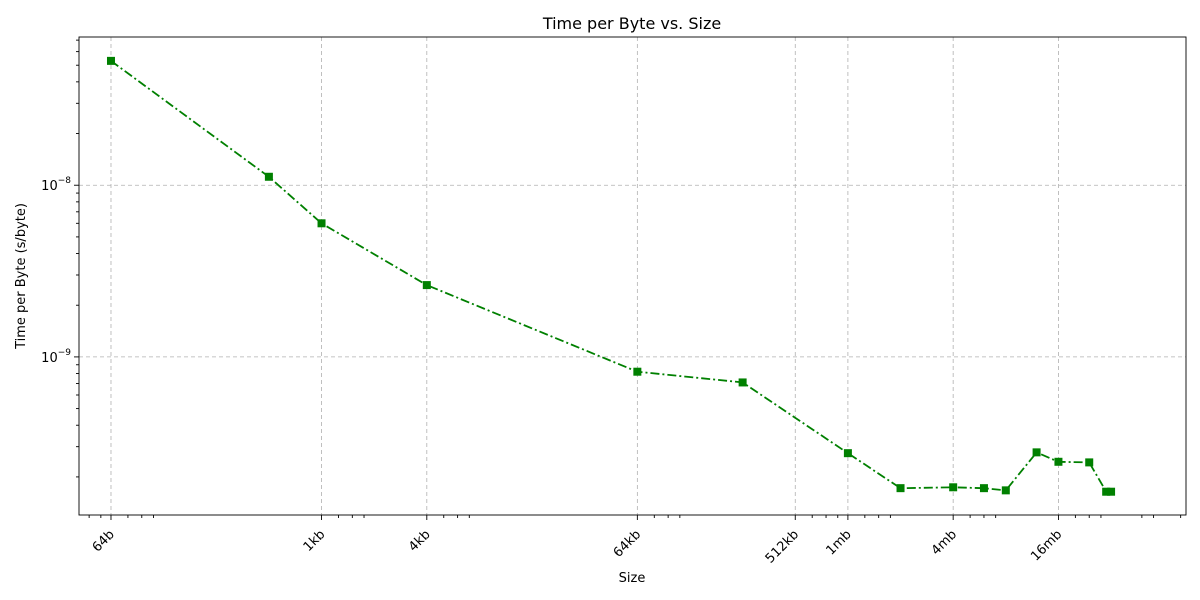 The image size is (1200, 600). I want to click on x-tick-label: 512kb, so click(782, 546).